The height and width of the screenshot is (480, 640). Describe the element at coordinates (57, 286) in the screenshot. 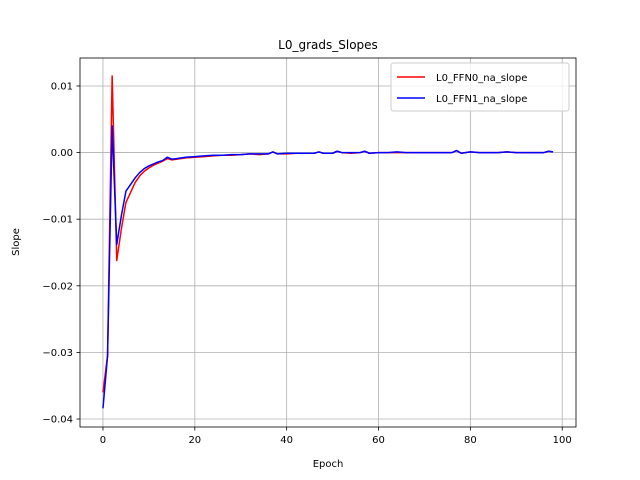

I see `y-tick-label: −0.02` at that location.